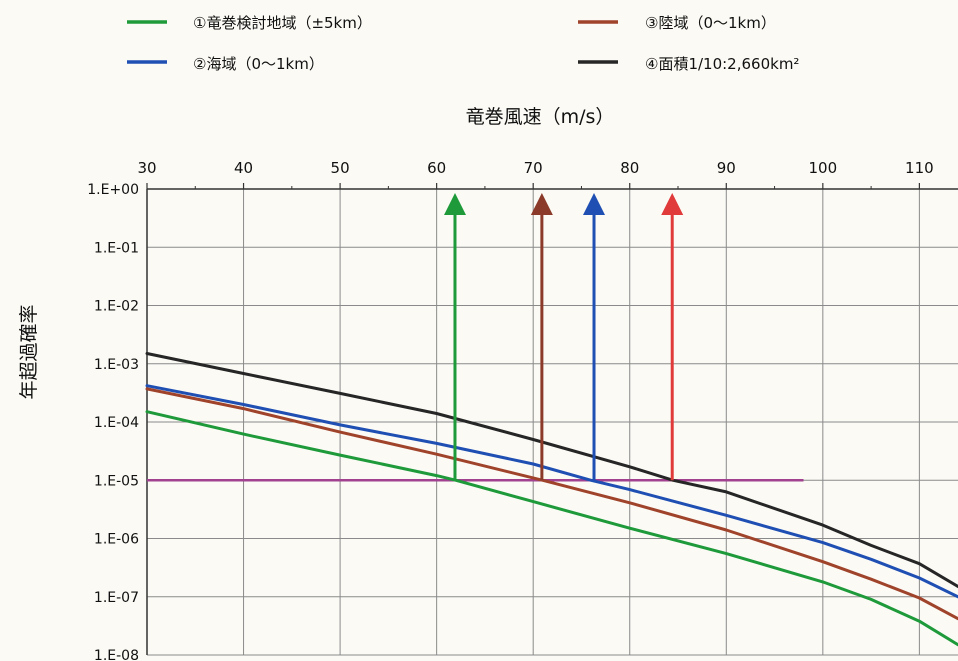 The image size is (958, 661). What do you see at coordinates (258, 64) in the screenshot?
I see `legend-label-series-2: ②海域（0～1km）` at bounding box center [258, 64].